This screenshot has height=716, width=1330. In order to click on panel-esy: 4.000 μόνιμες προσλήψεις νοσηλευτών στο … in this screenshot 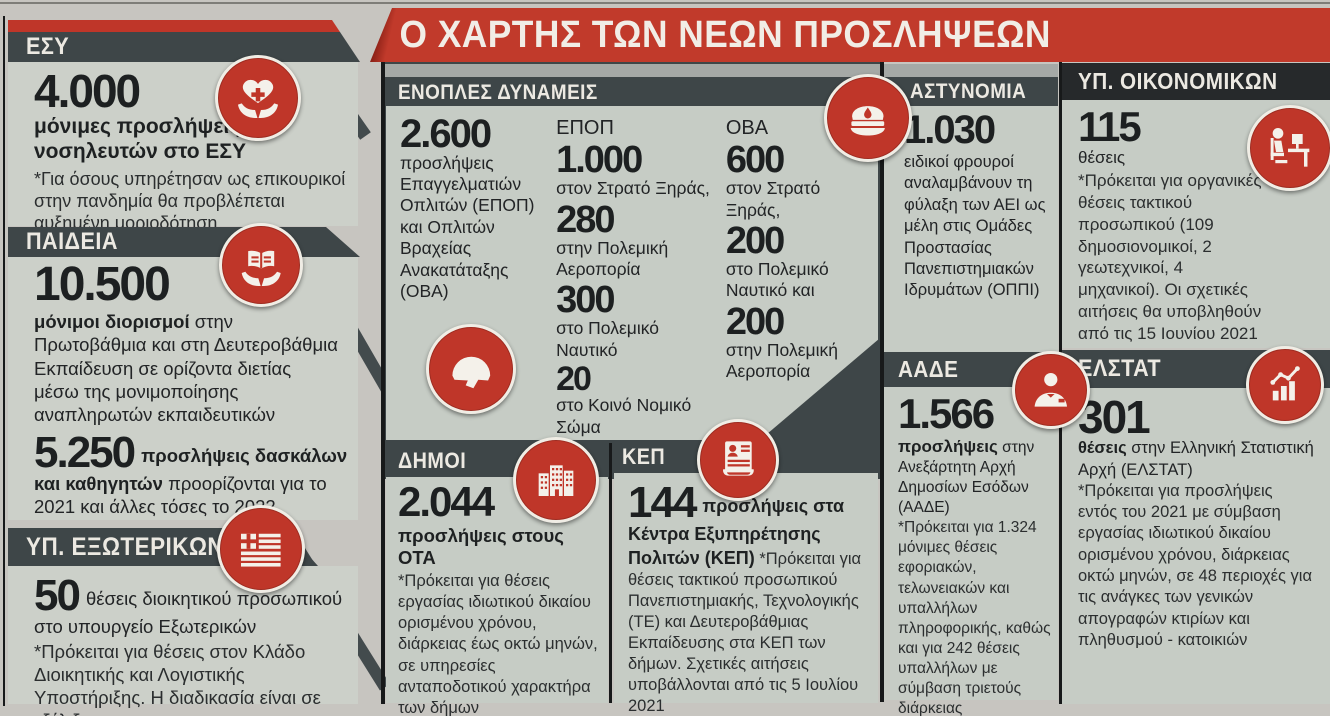, I will do `click(183, 147)`.